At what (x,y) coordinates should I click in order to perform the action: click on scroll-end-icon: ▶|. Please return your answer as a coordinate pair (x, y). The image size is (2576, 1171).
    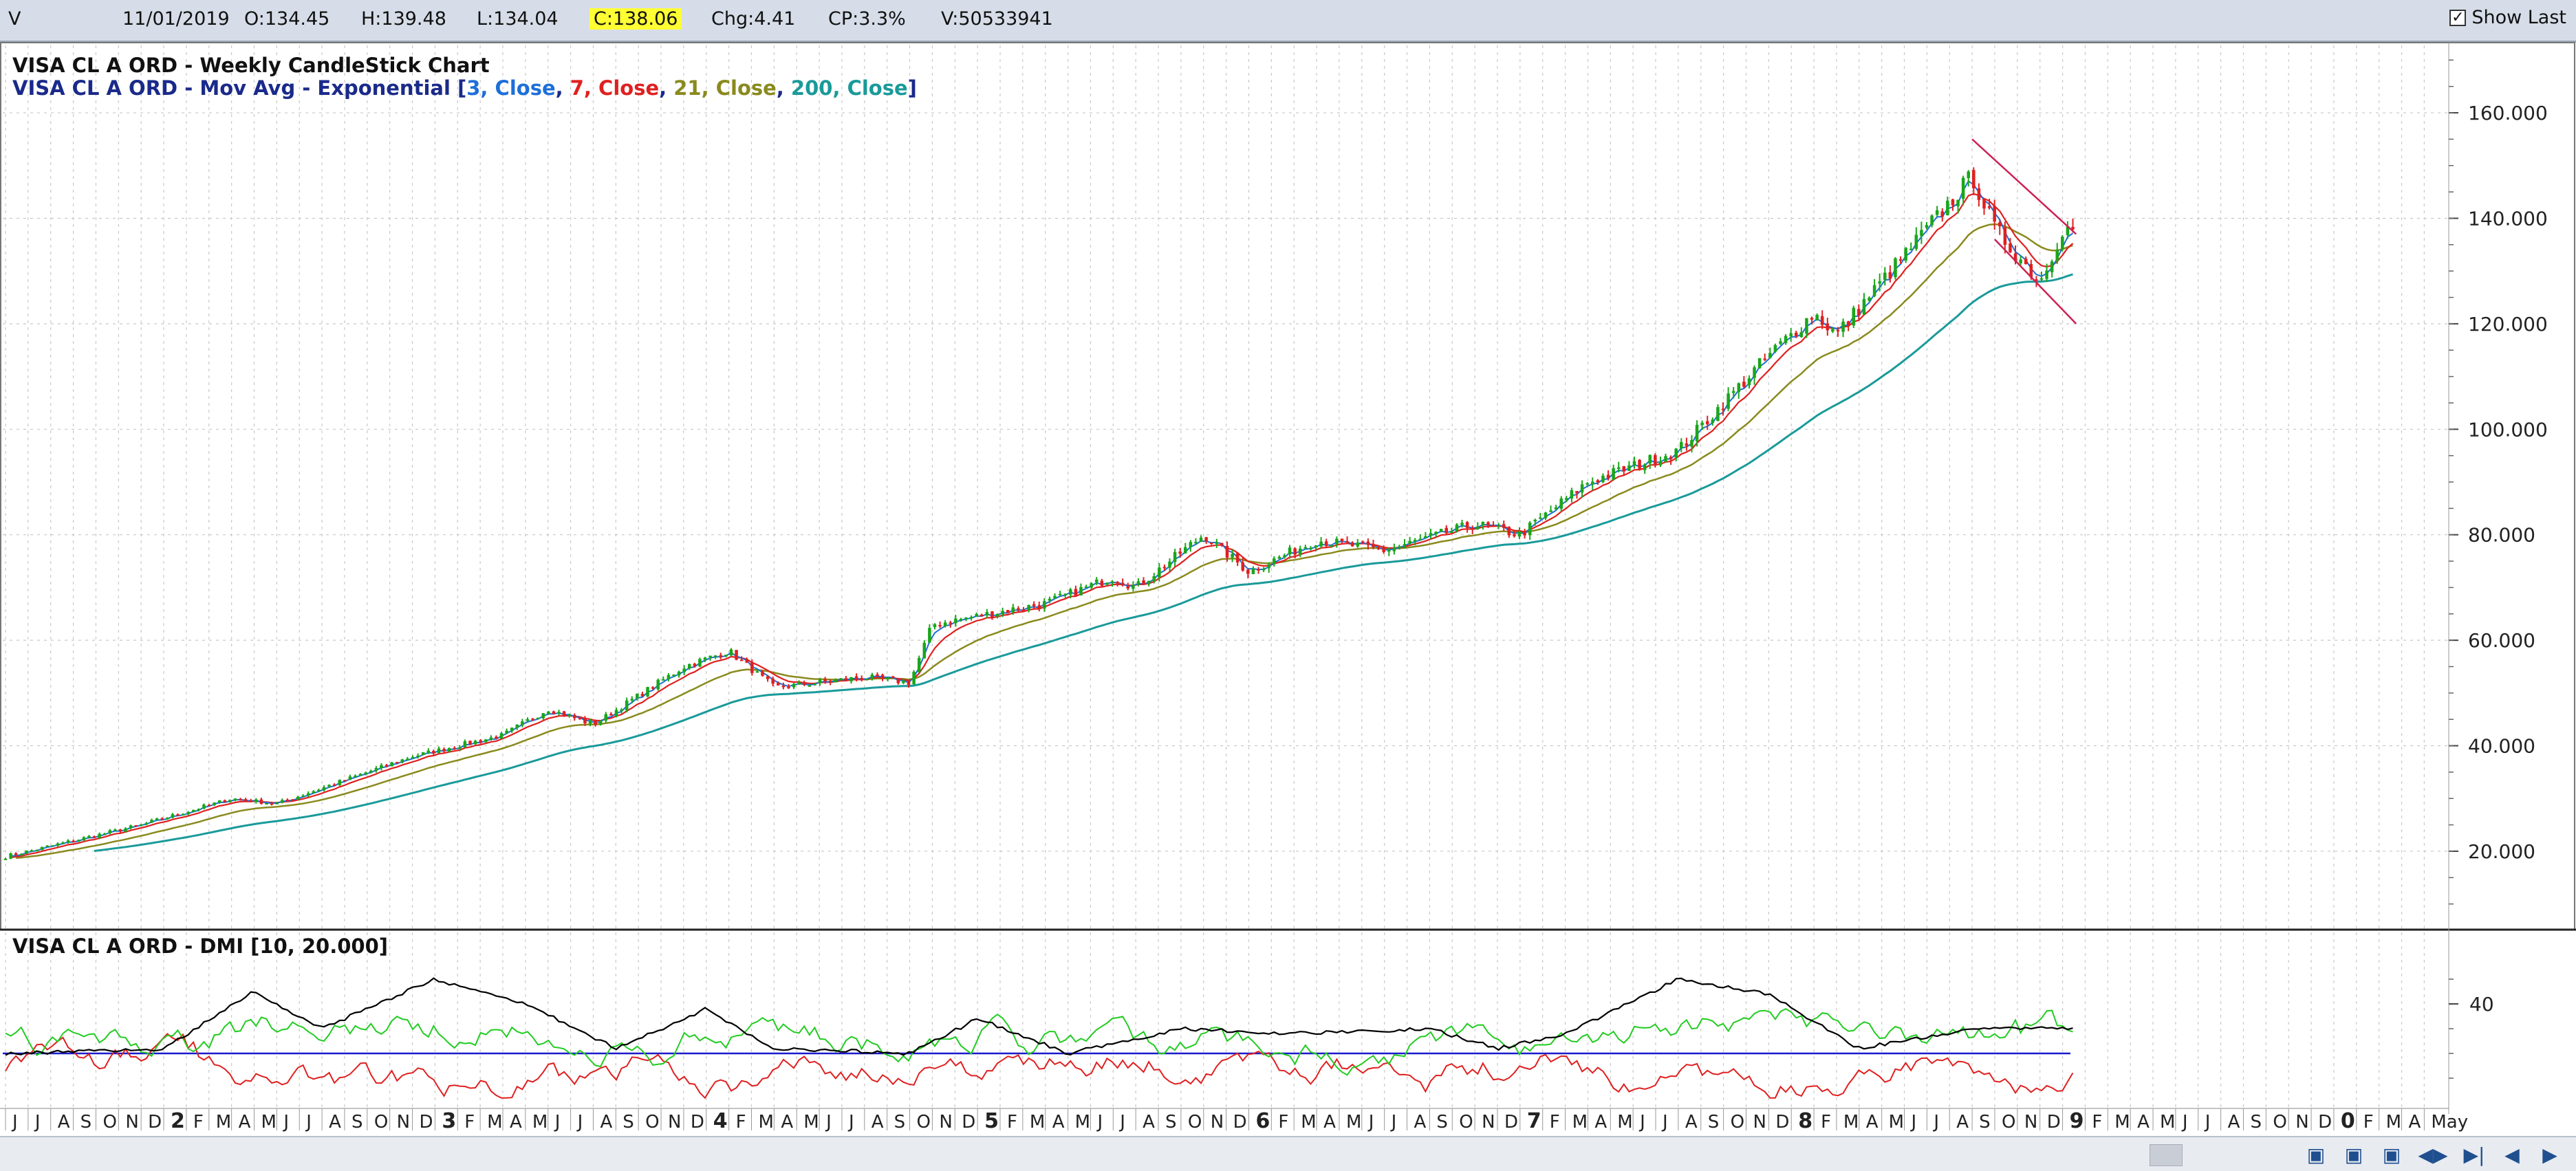
    Looking at the image, I should click on (2474, 1154).